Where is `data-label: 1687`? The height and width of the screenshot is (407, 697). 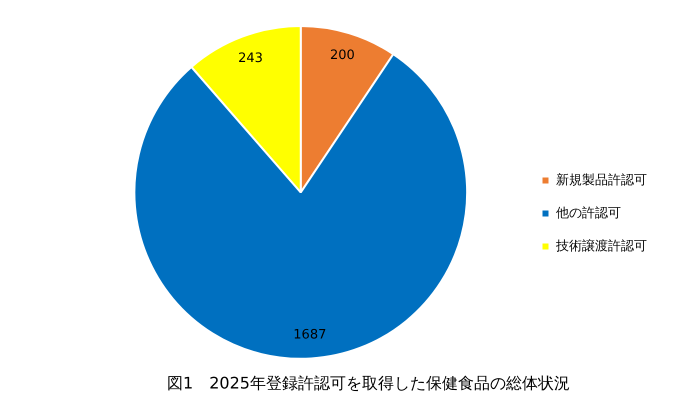
data-label: 1687 is located at coordinates (309, 335).